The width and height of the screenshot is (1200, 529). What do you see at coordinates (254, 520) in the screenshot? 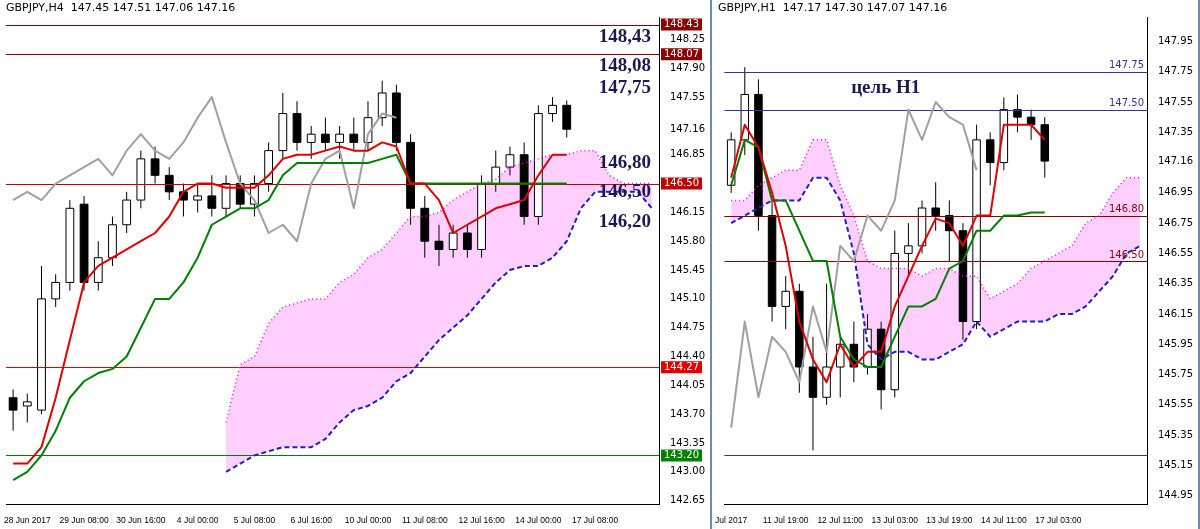
I see `x-tick-label: 5 Jul 08:00` at bounding box center [254, 520].